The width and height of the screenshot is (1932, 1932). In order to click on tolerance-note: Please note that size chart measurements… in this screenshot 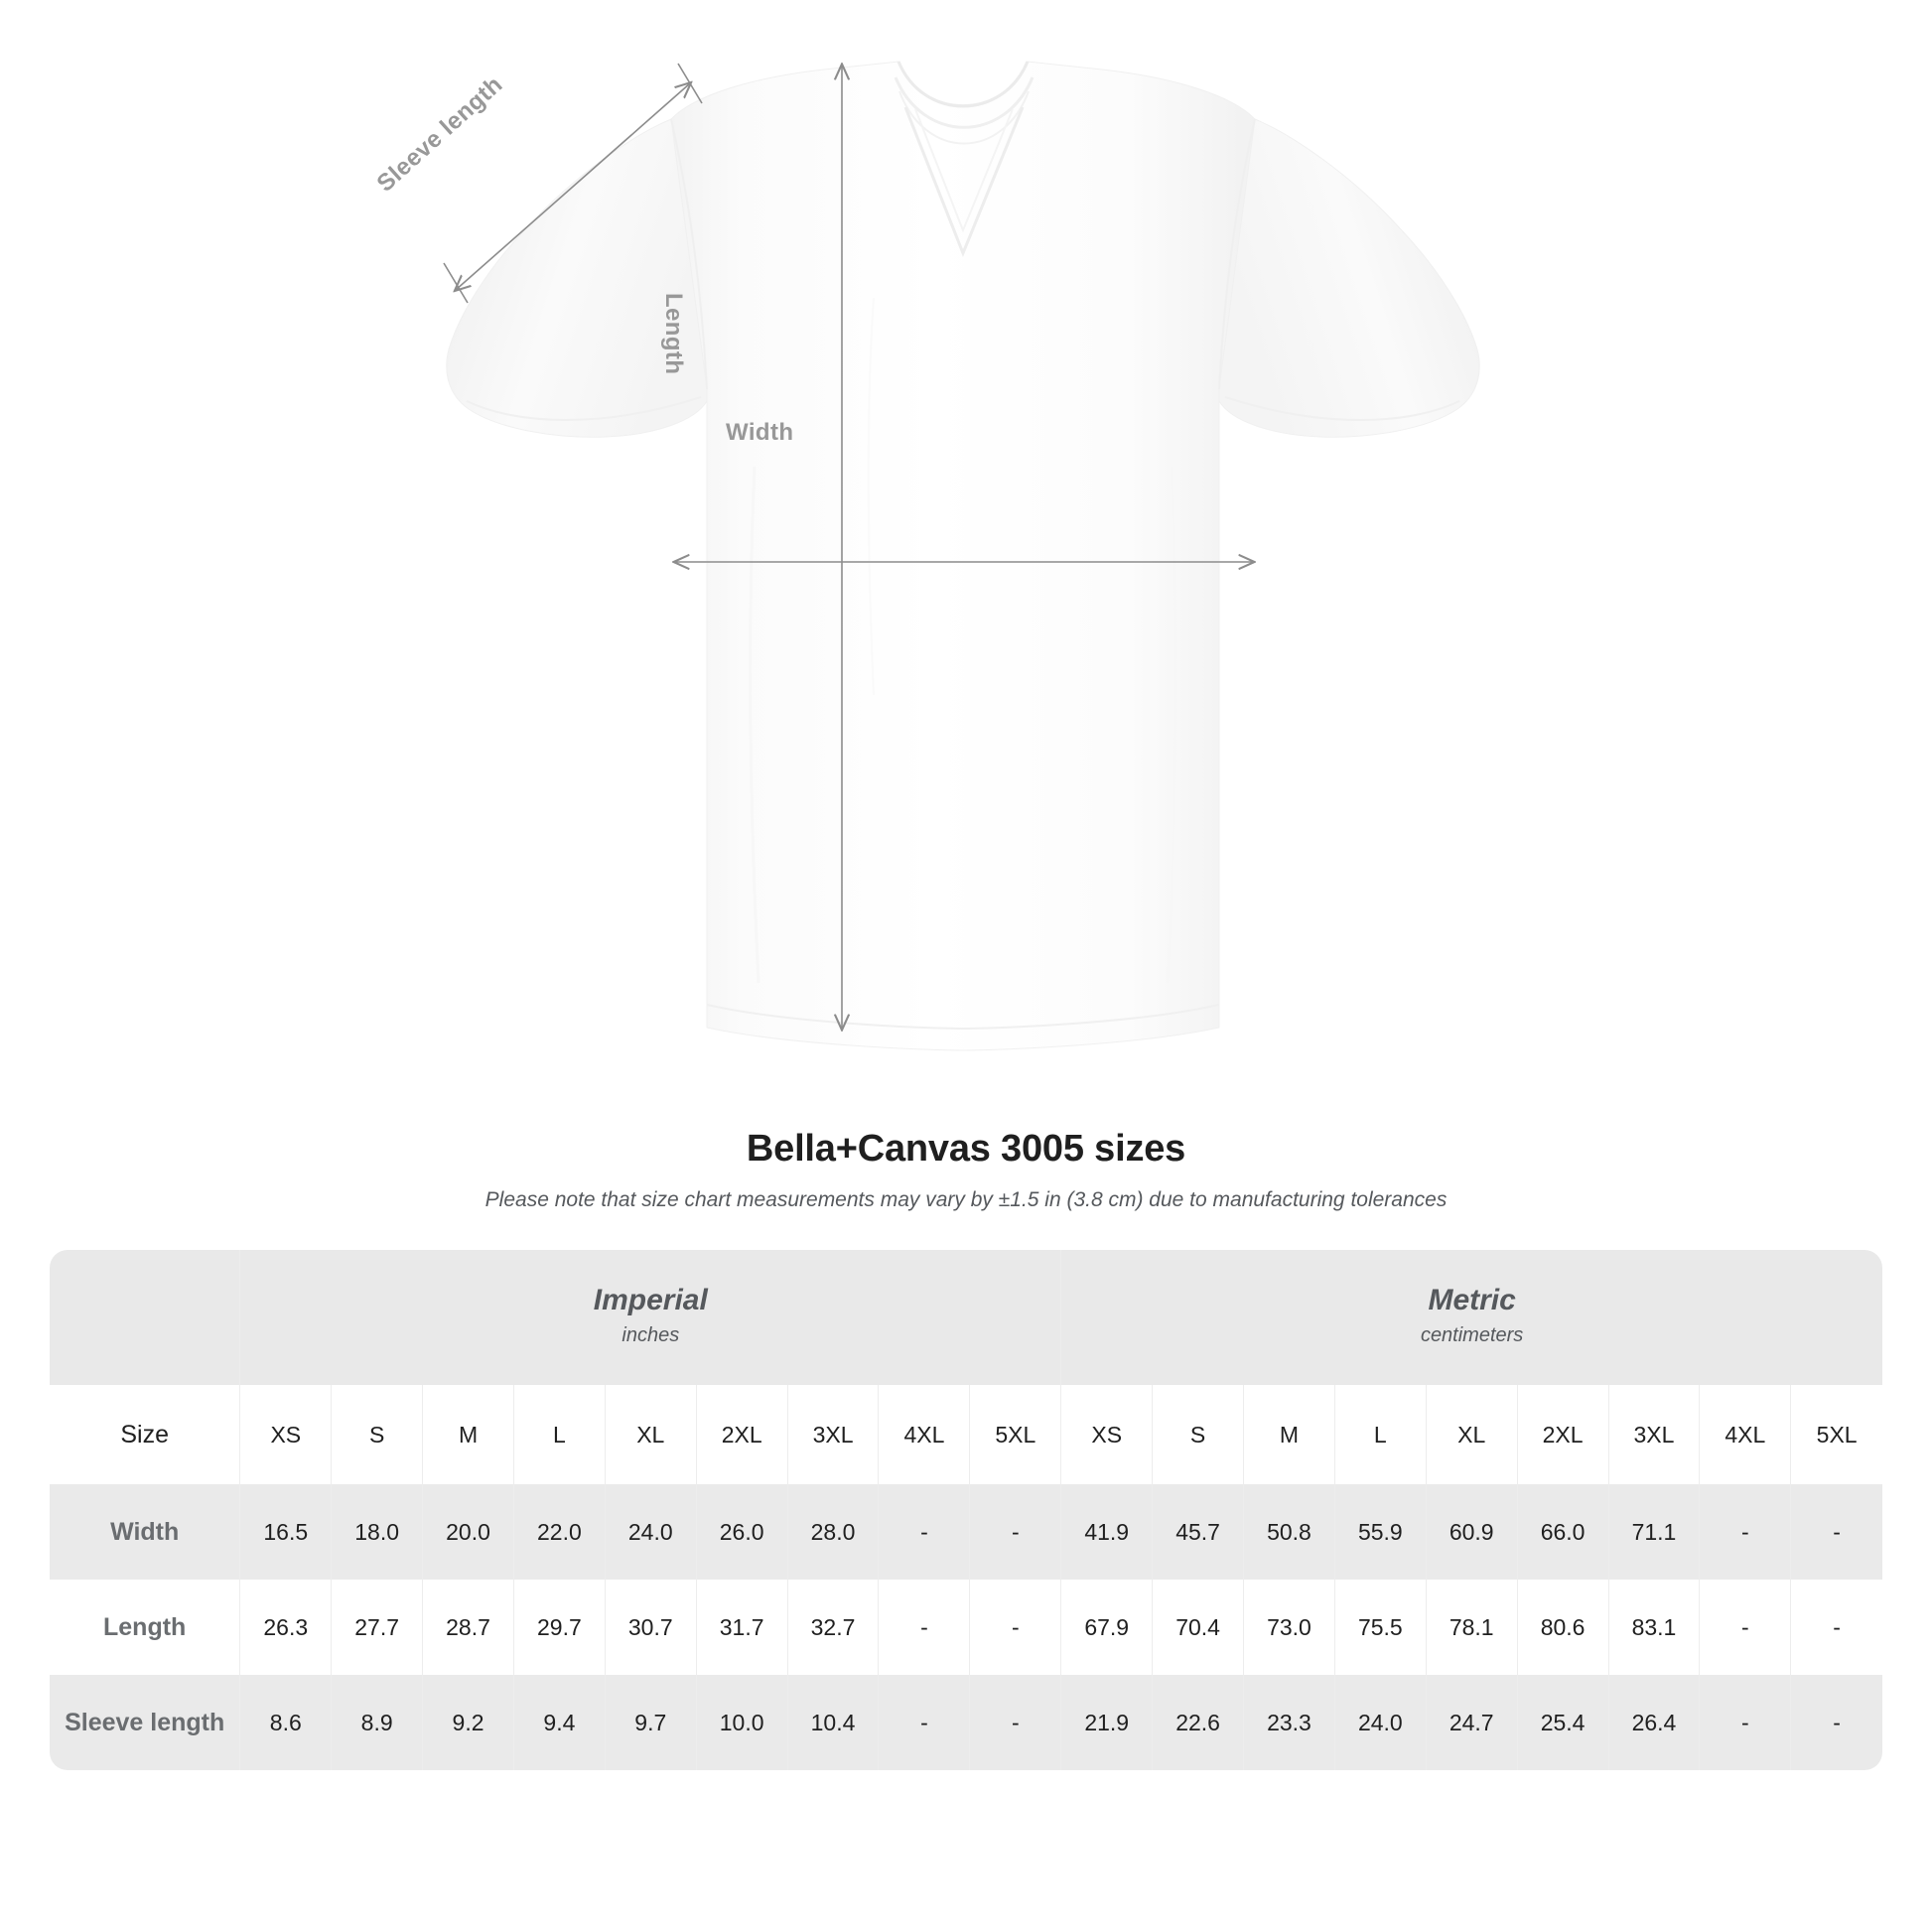, I will do `click(966, 1199)`.